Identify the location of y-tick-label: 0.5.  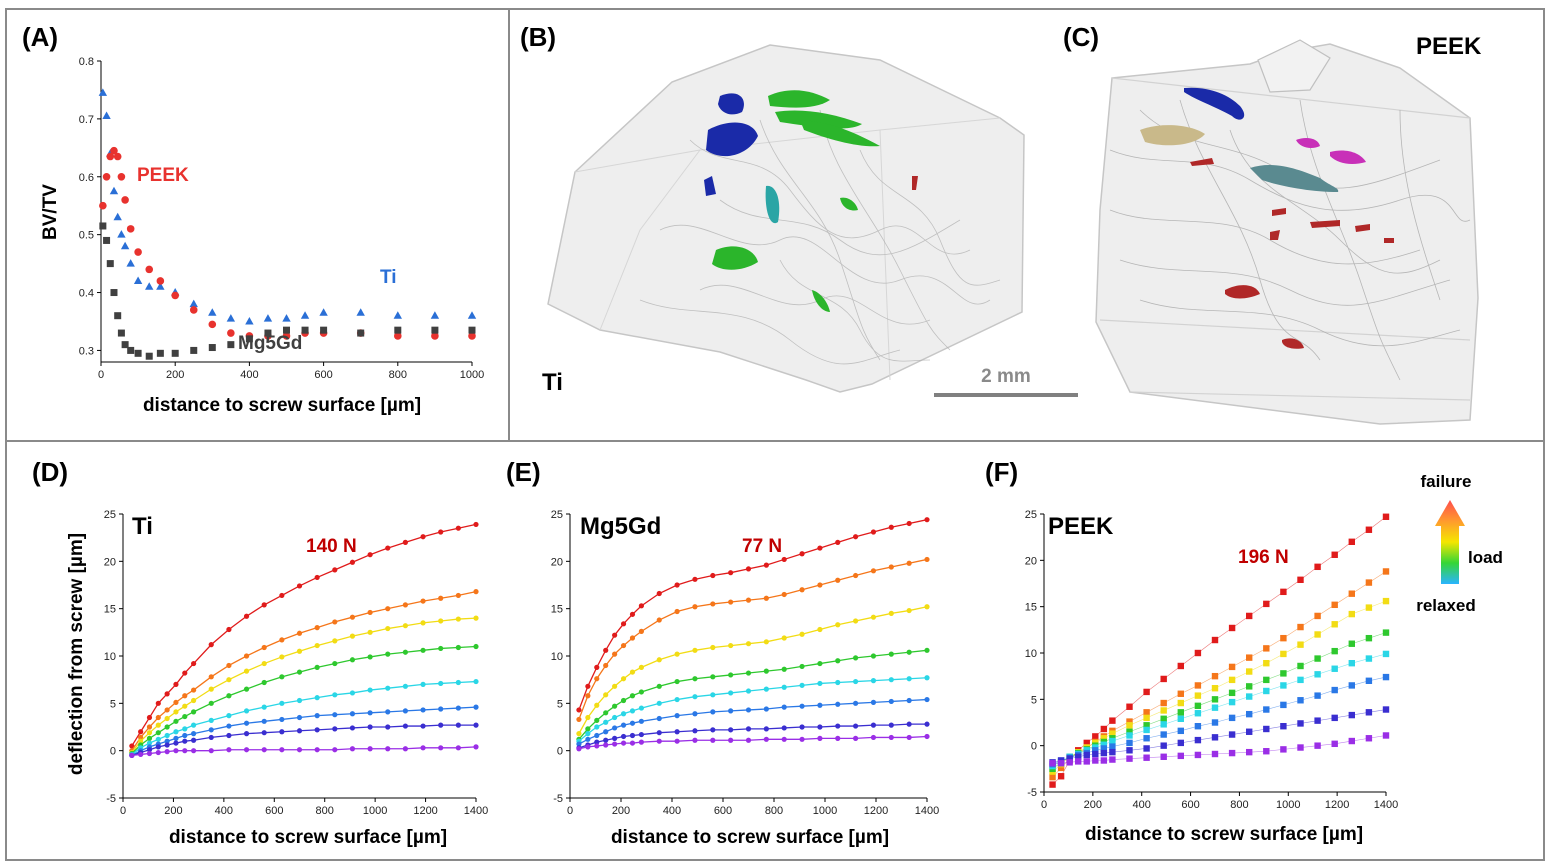
(86, 236).